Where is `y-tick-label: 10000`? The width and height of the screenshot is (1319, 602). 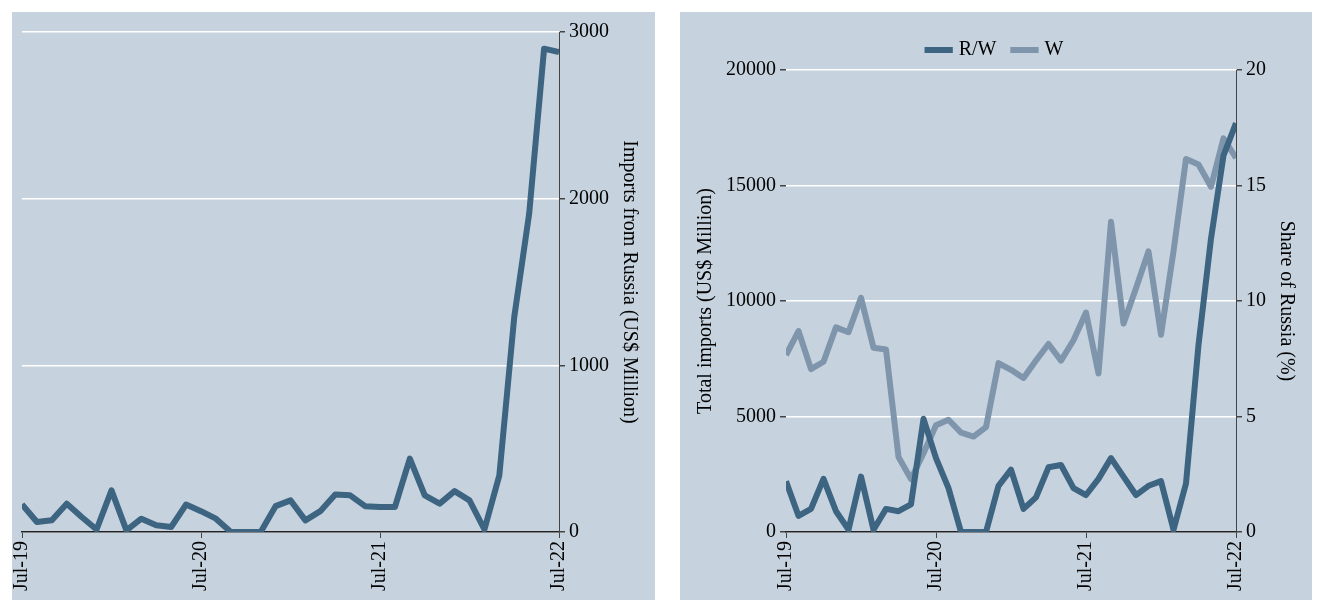
y-tick-label: 10000 is located at coordinates (751, 299).